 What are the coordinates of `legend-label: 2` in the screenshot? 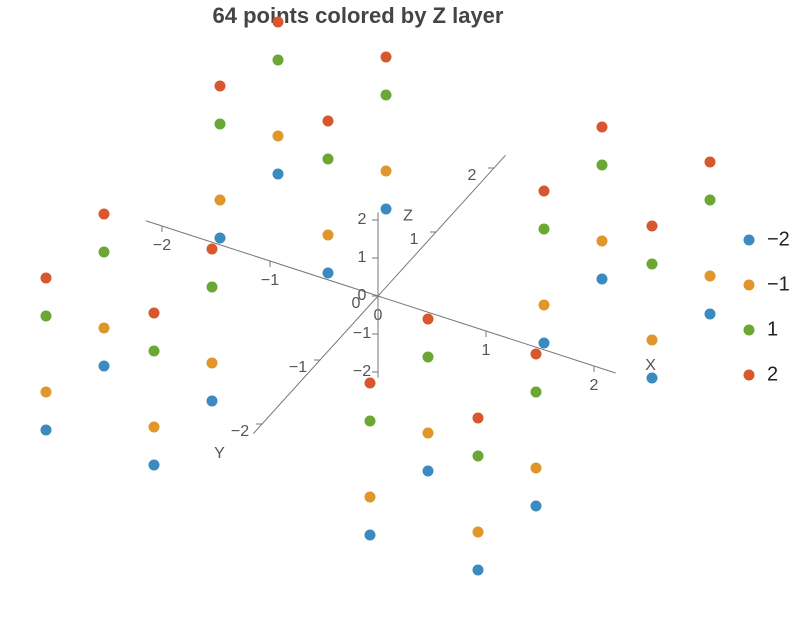 It's located at (772, 374).